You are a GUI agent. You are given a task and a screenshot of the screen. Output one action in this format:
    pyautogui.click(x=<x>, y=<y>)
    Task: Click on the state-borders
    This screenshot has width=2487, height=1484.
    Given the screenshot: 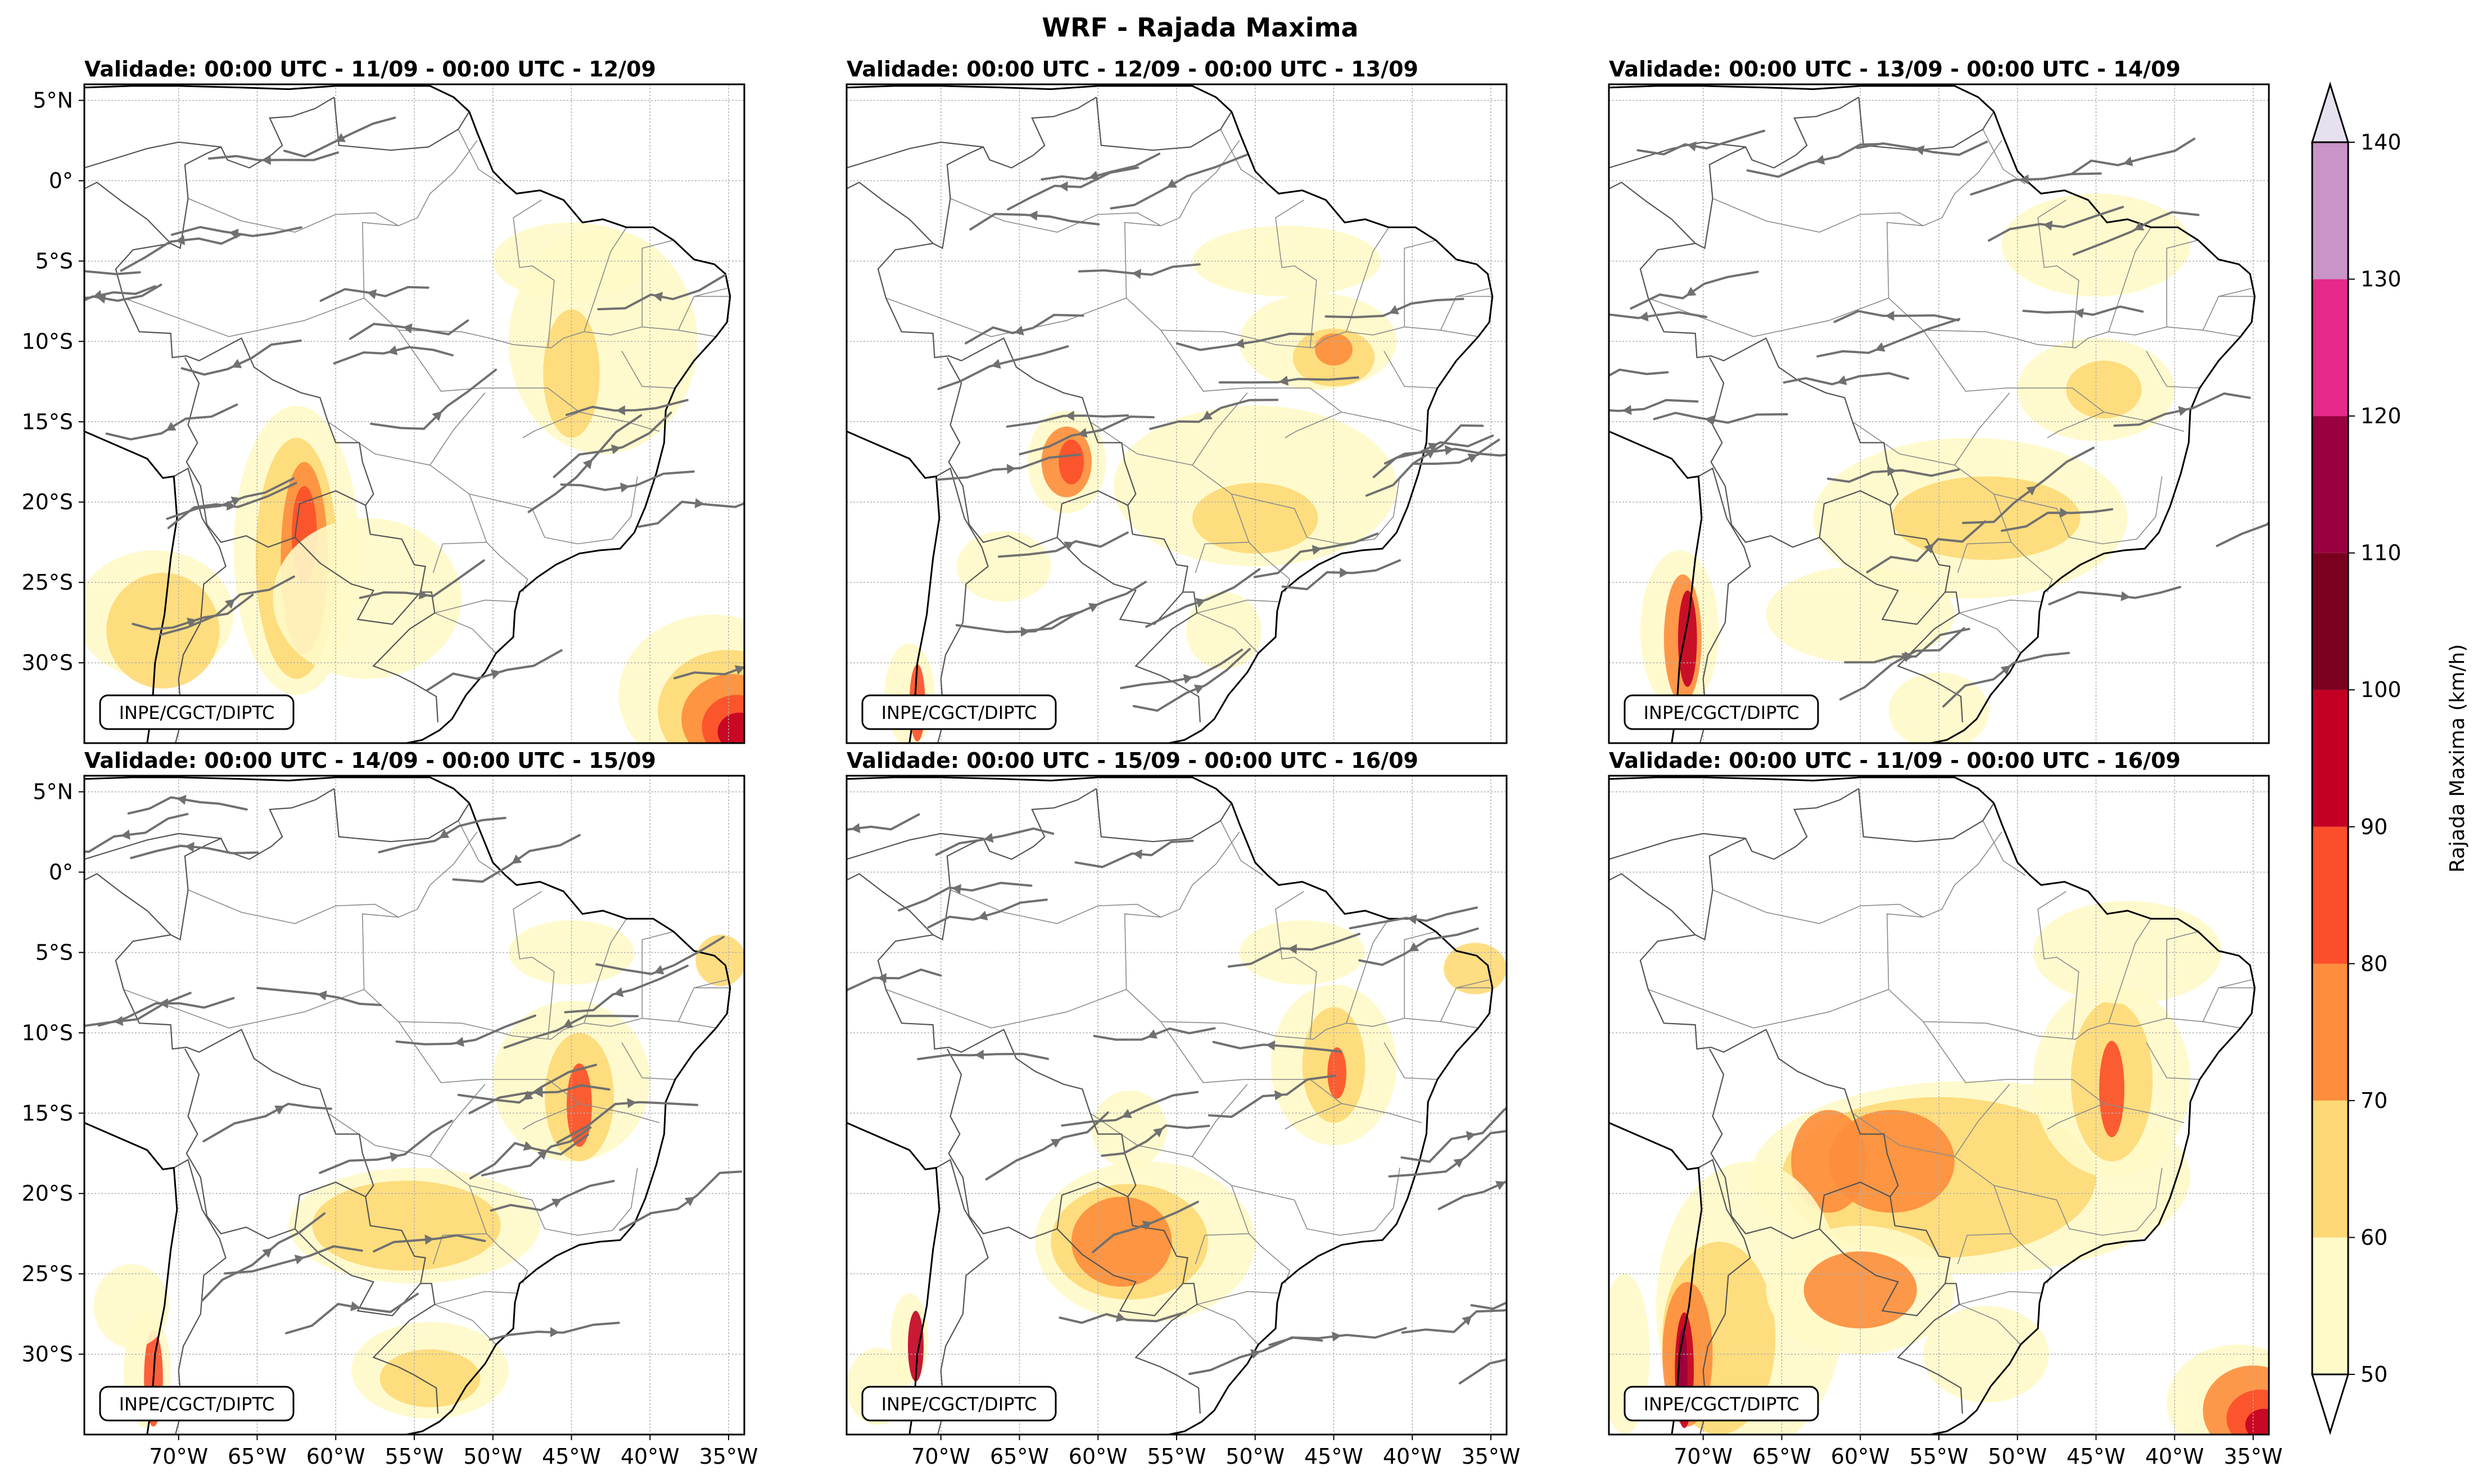 What is the action you would take?
    pyautogui.click(x=1951, y=1082)
    